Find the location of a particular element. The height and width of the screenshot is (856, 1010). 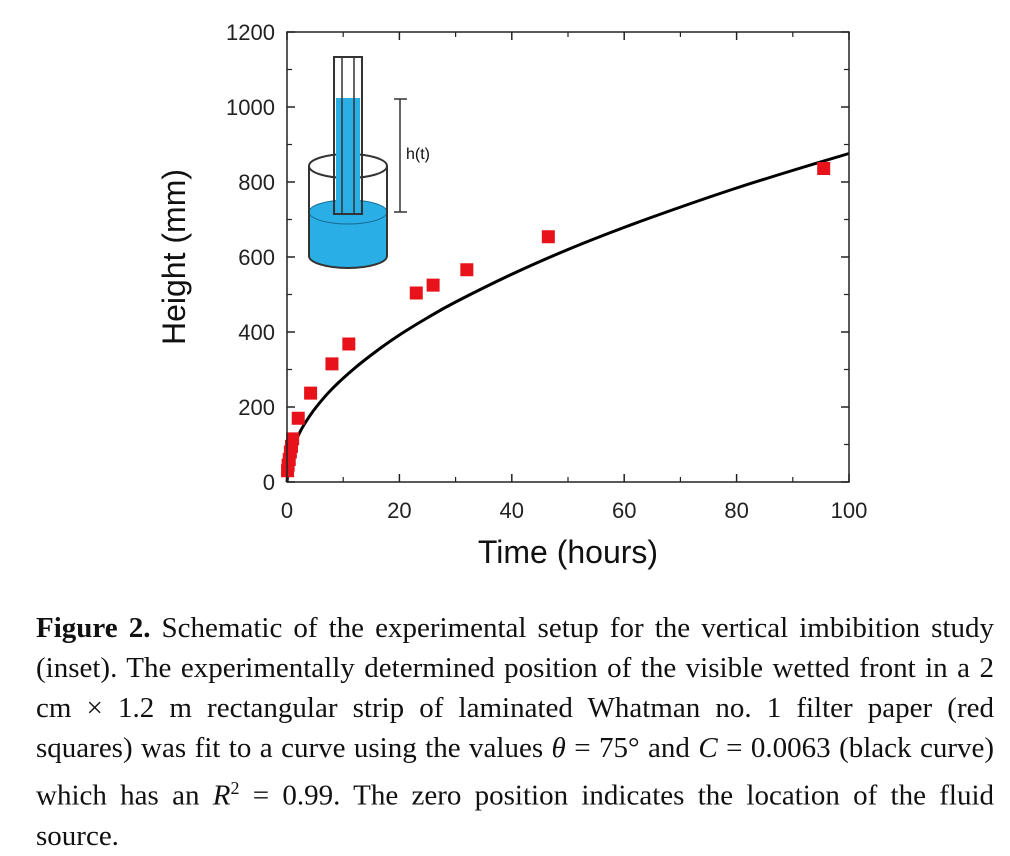

x-tick-label: 0 is located at coordinates (287, 510).